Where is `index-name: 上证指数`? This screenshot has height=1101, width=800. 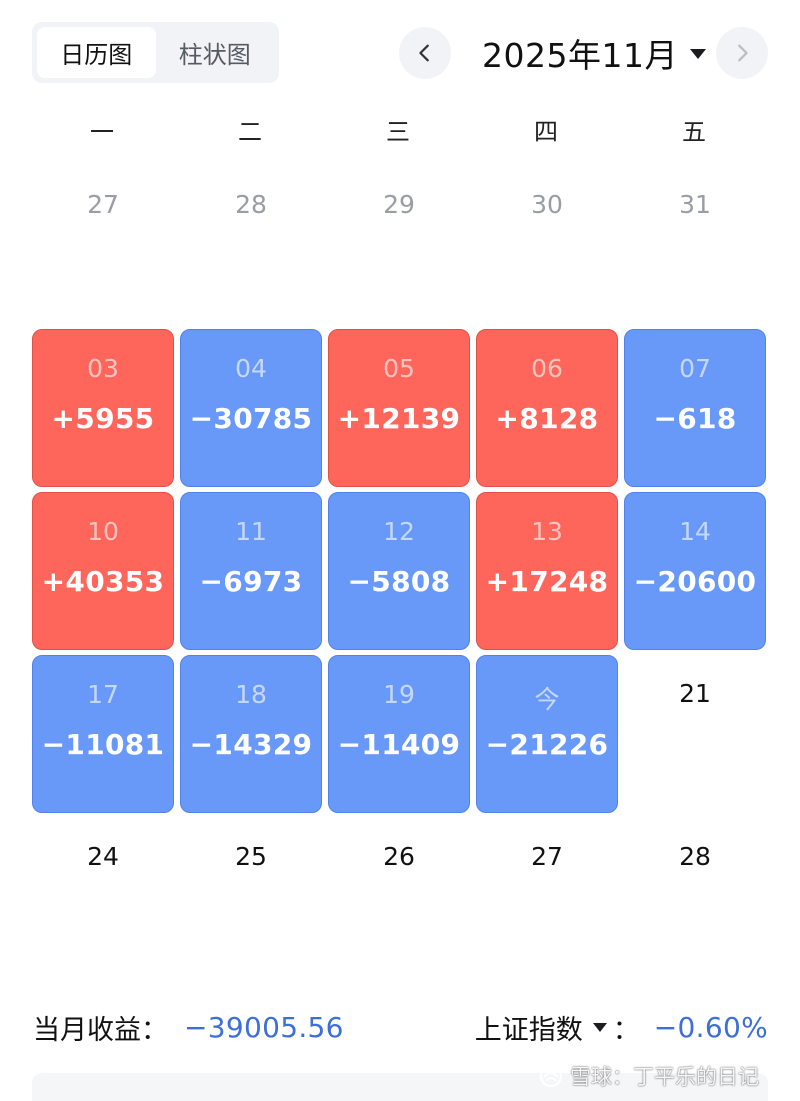 index-name: 上证指数 is located at coordinates (528, 1030).